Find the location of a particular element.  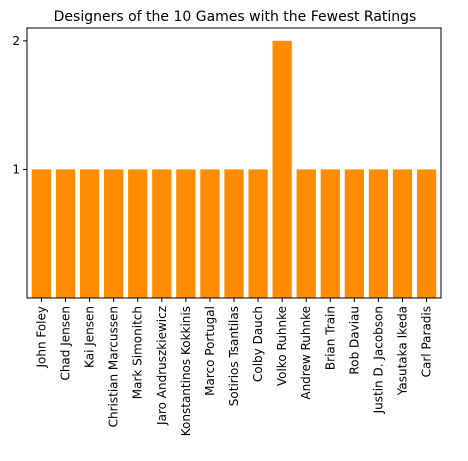

x-tick-label: John Foley is located at coordinates (41, 337).